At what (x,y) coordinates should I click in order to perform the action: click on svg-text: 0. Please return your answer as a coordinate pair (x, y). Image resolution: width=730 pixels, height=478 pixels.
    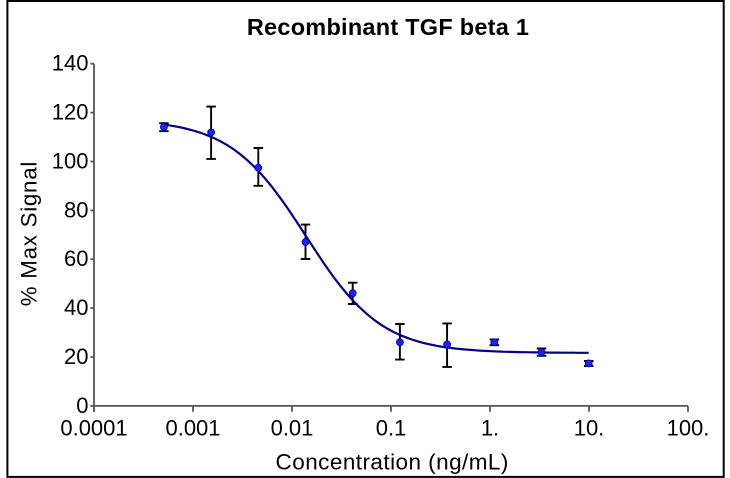
    Looking at the image, I should click on (82, 405).